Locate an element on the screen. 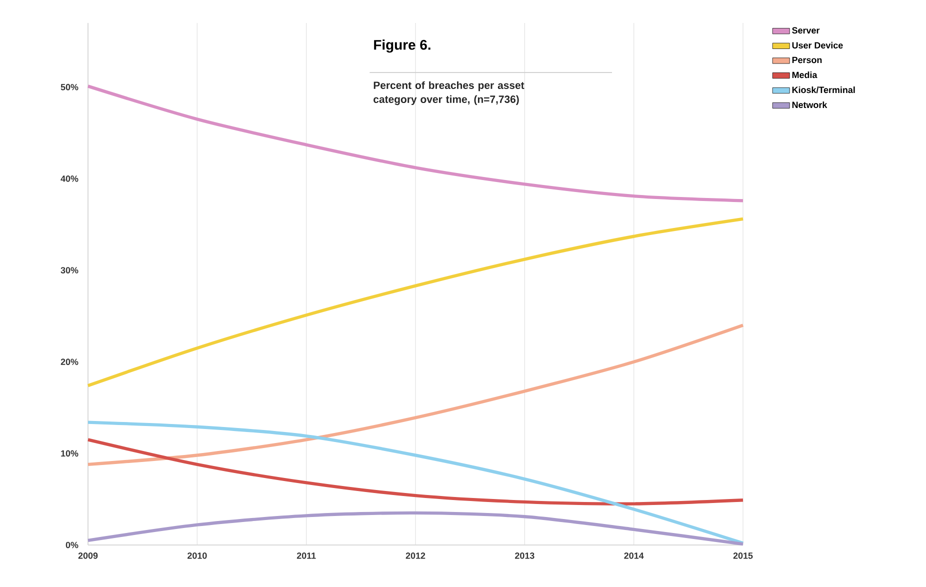  x-tick-label: 2012 is located at coordinates (416, 555).